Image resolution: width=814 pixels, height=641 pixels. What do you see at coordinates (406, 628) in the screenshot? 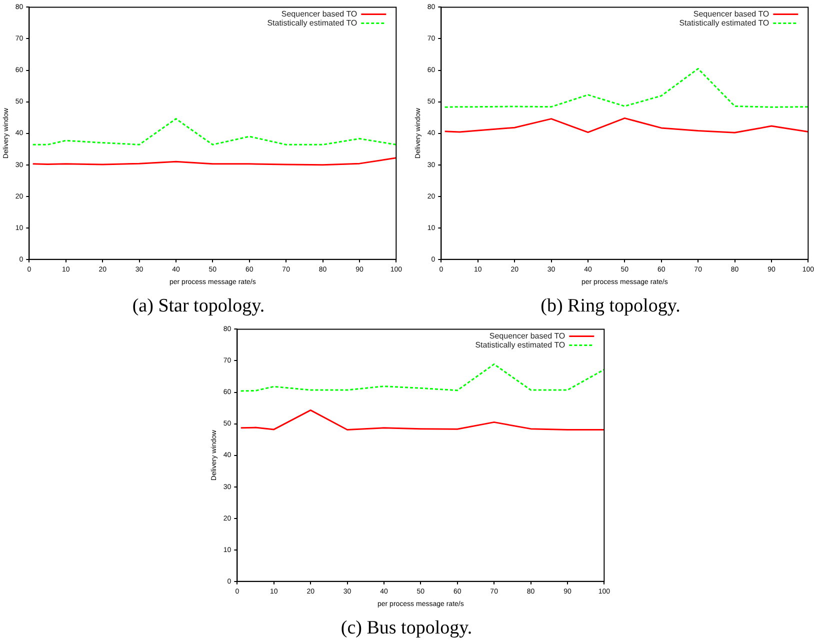
I see `text: (c) Bus topology.` at bounding box center [406, 628].